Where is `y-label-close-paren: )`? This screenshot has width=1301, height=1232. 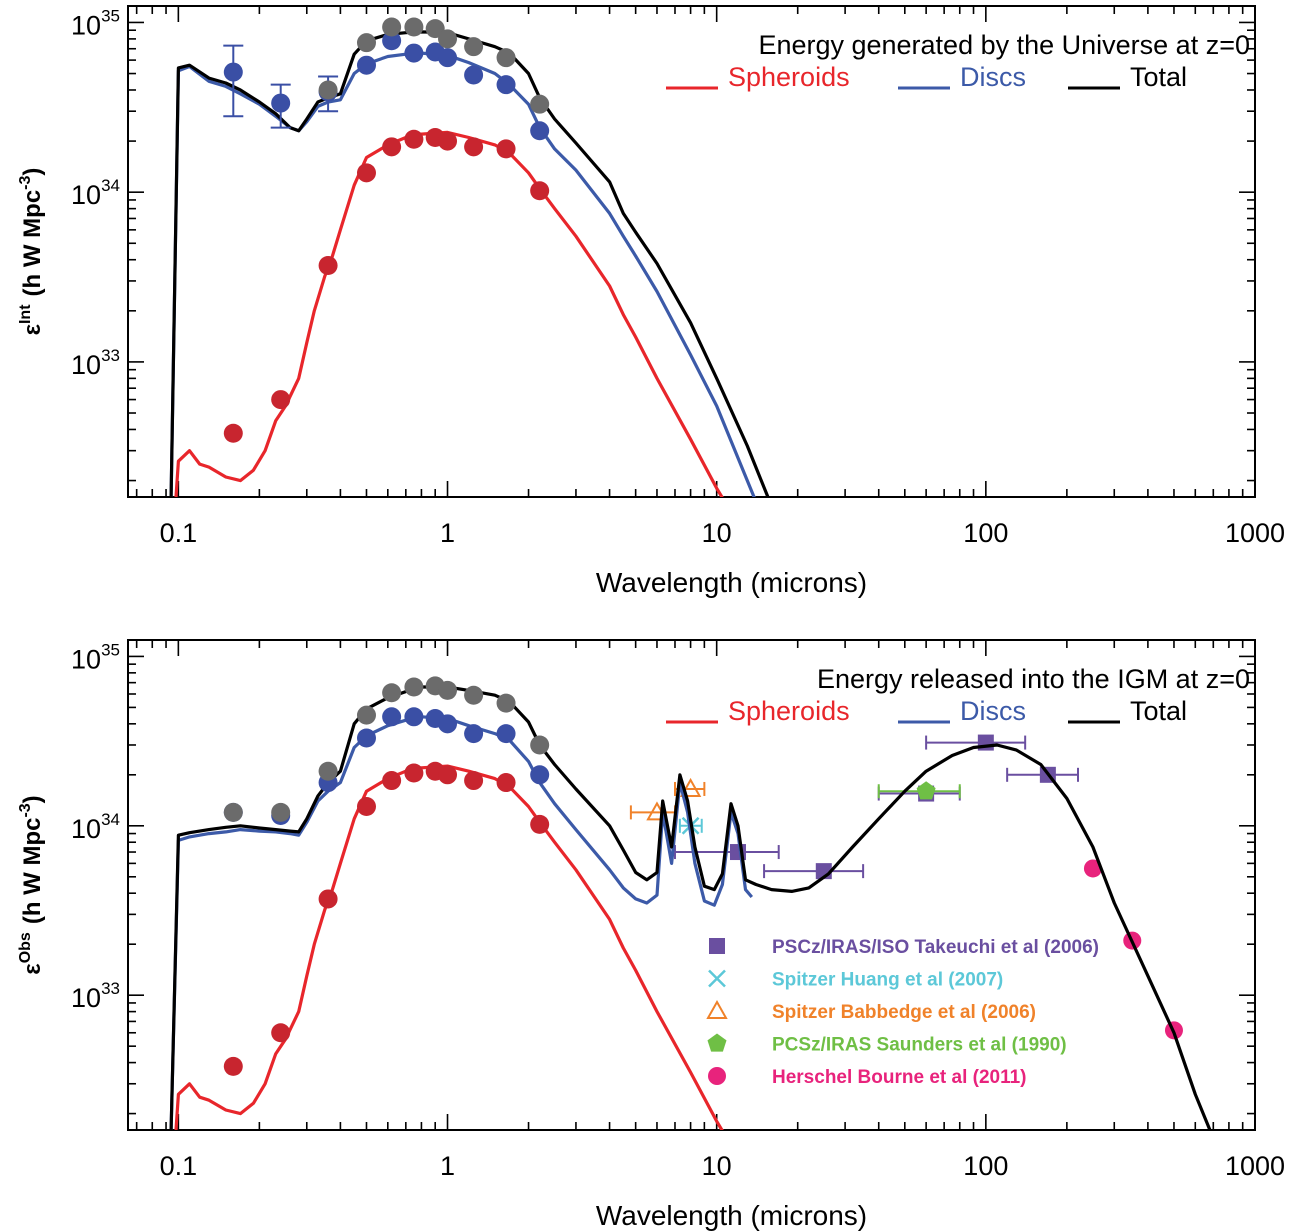
y-label-close-paren: ) is located at coordinates (32, 799).